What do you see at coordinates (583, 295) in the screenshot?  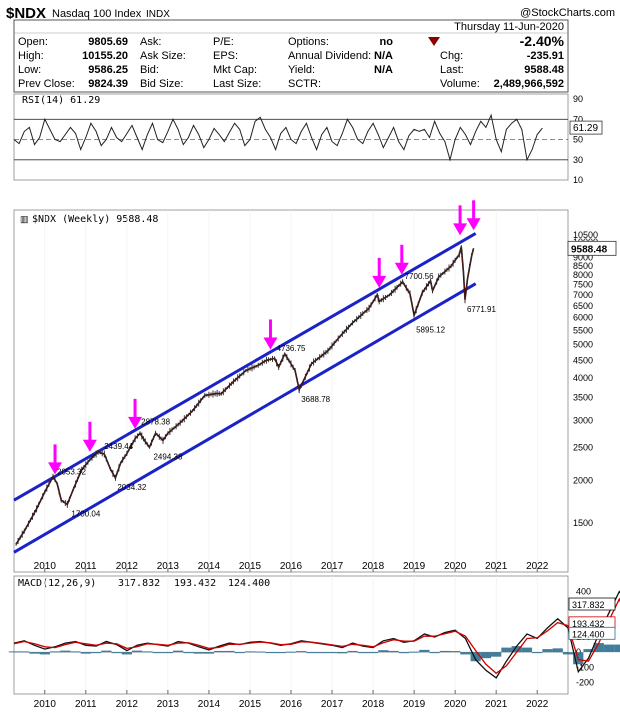 I see `price-tick-label: 7000` at bounding box center [583, 295].